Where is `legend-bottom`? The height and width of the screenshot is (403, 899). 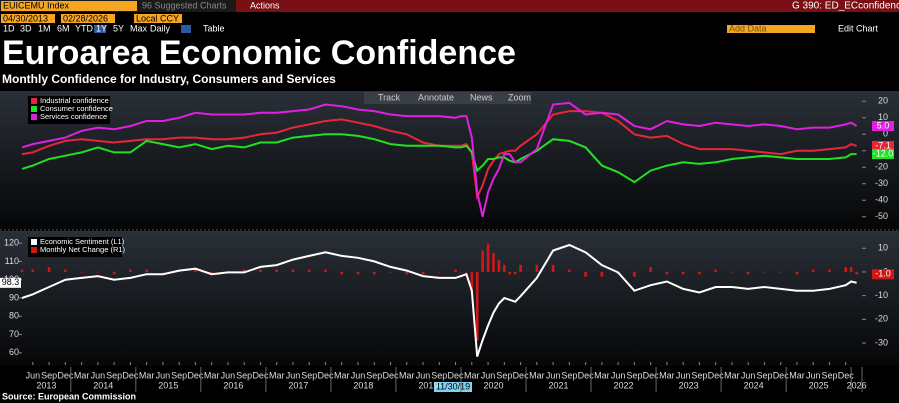 legend-bottom is located at coordinates (75, 247).